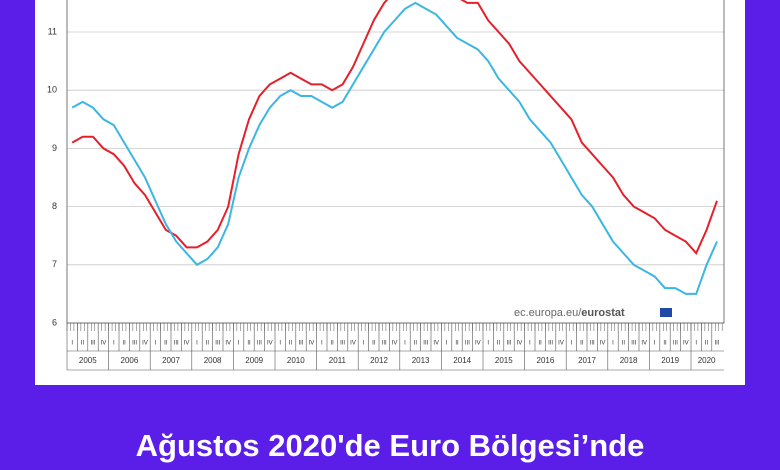 The width and height of the screenshot is (780, 470). What do you see at coordinates (603, 313) in the screenshot?
I see `source-name: eurostat` at bounding box center [603, 313].